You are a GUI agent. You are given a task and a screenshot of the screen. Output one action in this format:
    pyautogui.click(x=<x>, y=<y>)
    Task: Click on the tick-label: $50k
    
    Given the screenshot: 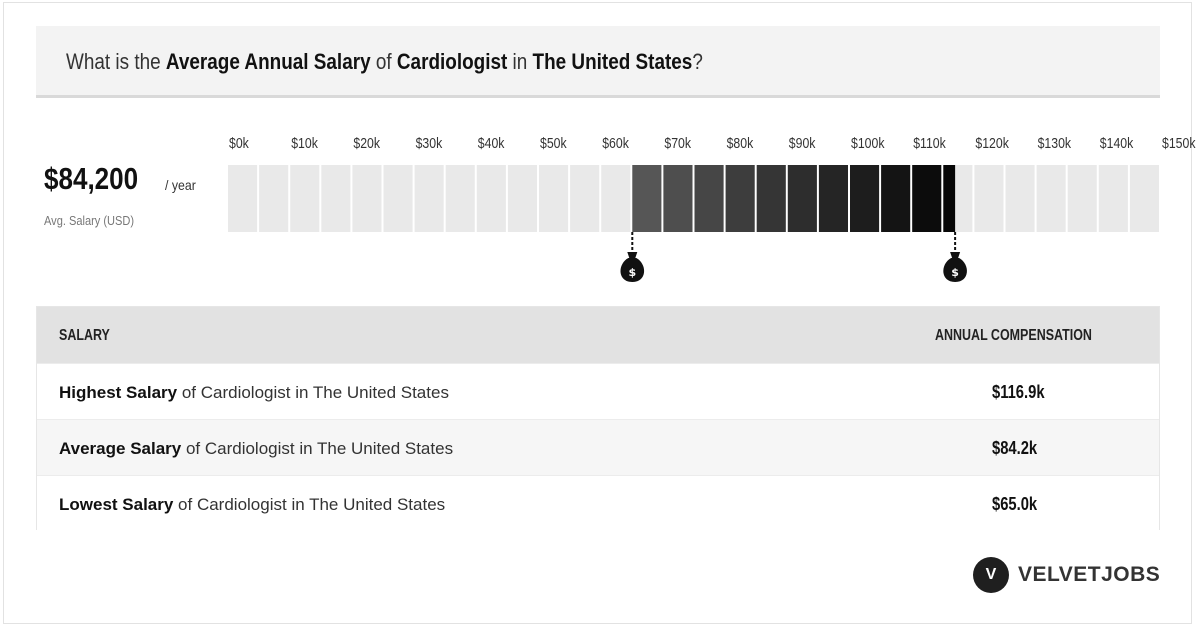 What is the action you would take?
    pyautogui.click(x=553, y=143)
    